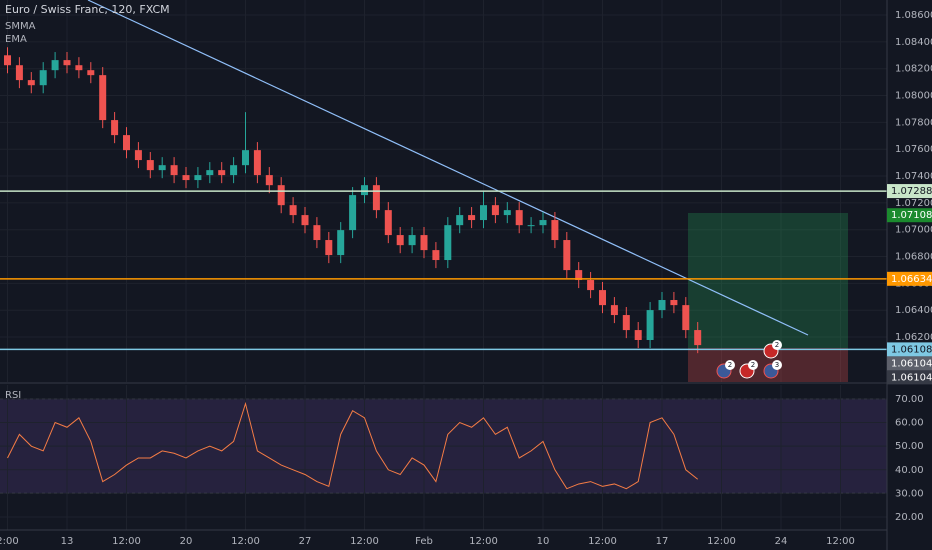 The height and width of the screenshot is (550, 932). I want to click on price-tag-label: 1.06108, so click(911, 349).